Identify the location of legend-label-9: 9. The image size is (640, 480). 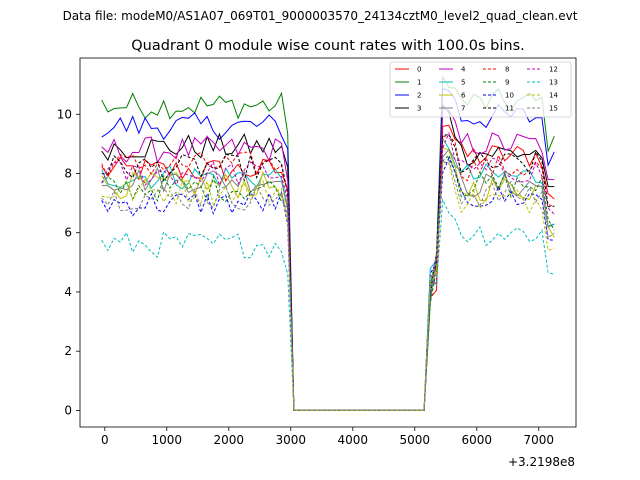
(507, 83).